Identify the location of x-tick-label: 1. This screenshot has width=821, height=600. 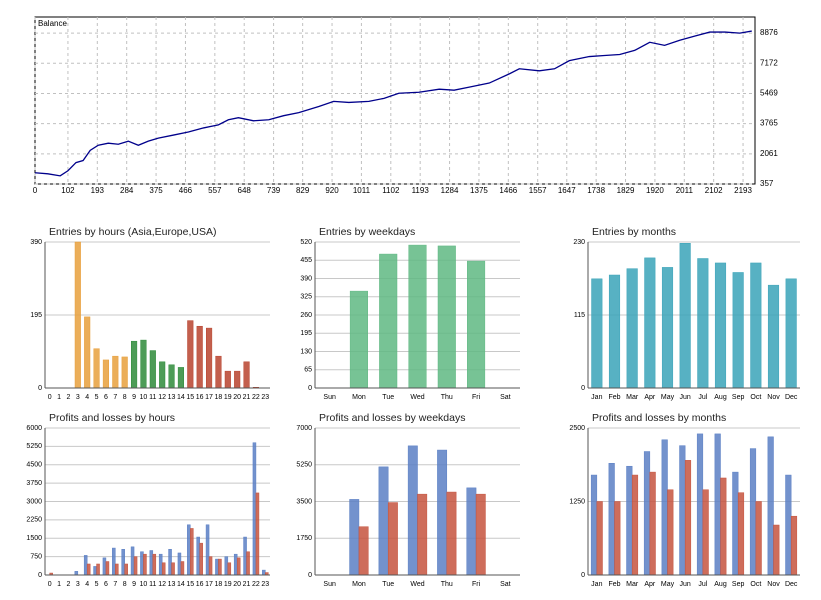
(59, 584).